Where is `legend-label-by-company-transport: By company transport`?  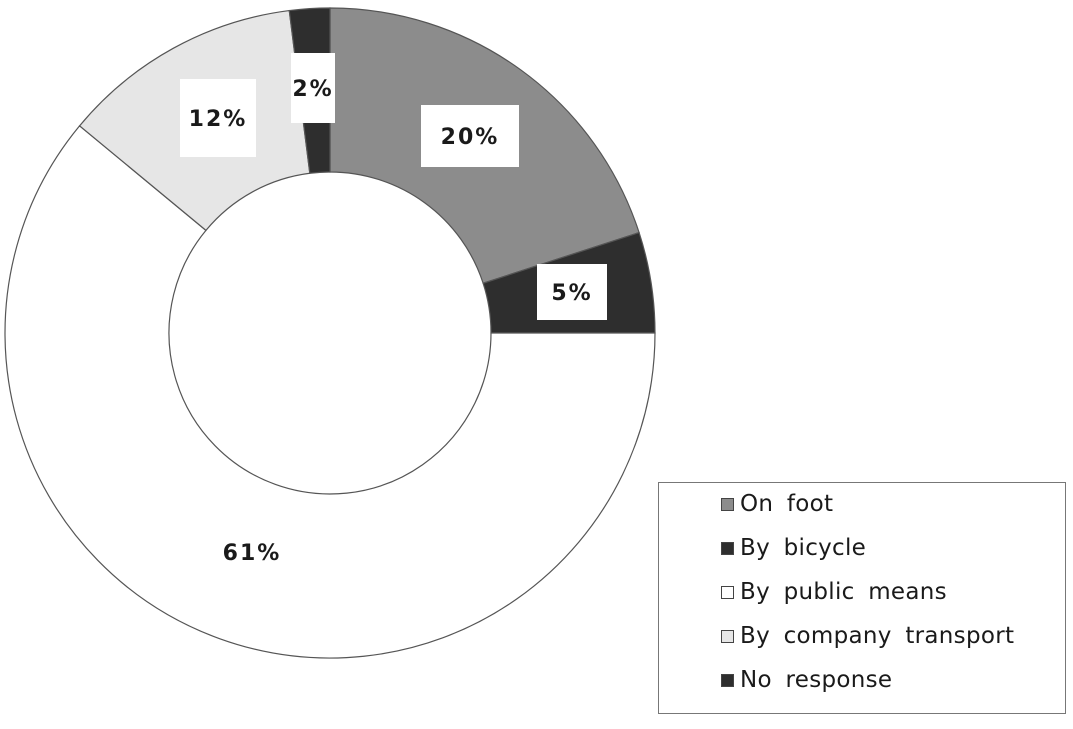
legend-label-by-company-transport: By company transport is located at coordinates (877, 636).